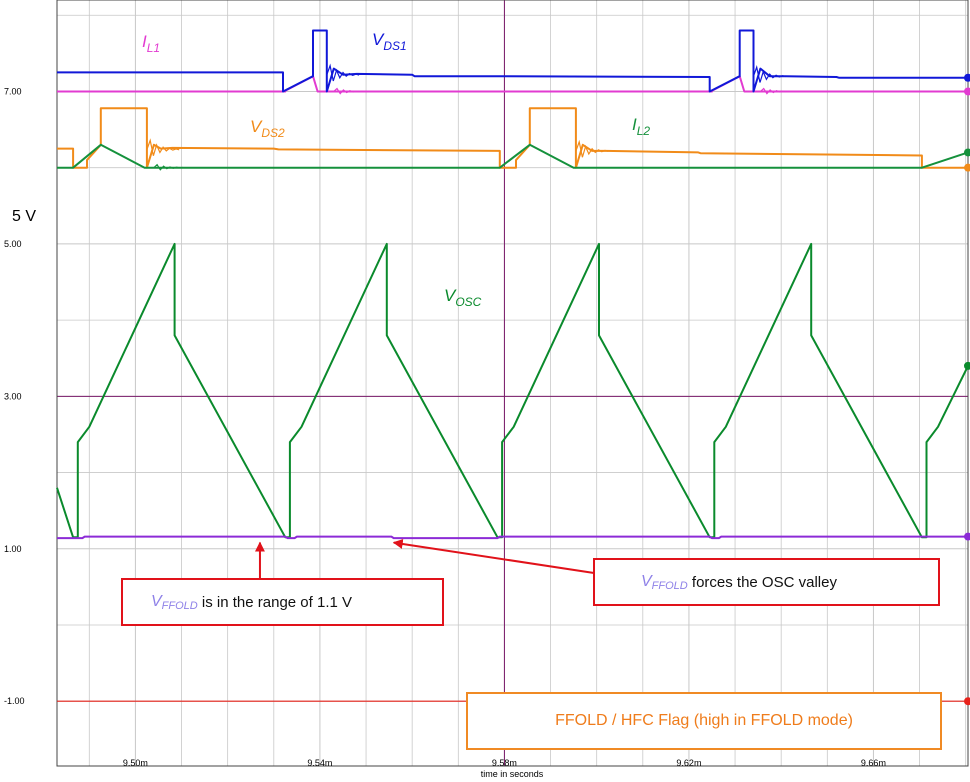 The image size is (970, 782). I want to click on trace-label-sub: L1, so click(153, 48).